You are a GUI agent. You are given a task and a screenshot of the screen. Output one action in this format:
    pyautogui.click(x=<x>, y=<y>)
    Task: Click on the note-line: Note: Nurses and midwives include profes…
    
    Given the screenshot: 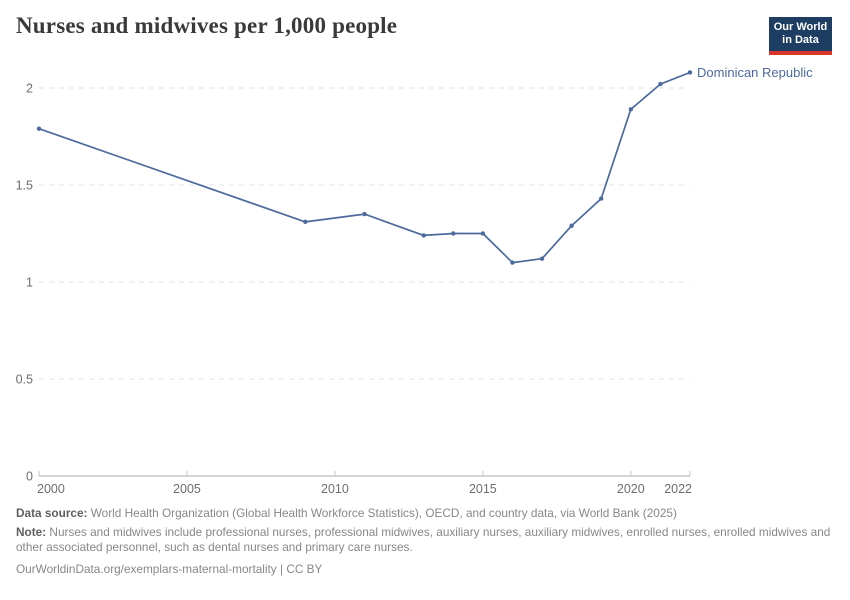 What is the action you would take?
    pyautogui.click(x=425, y=540)
    